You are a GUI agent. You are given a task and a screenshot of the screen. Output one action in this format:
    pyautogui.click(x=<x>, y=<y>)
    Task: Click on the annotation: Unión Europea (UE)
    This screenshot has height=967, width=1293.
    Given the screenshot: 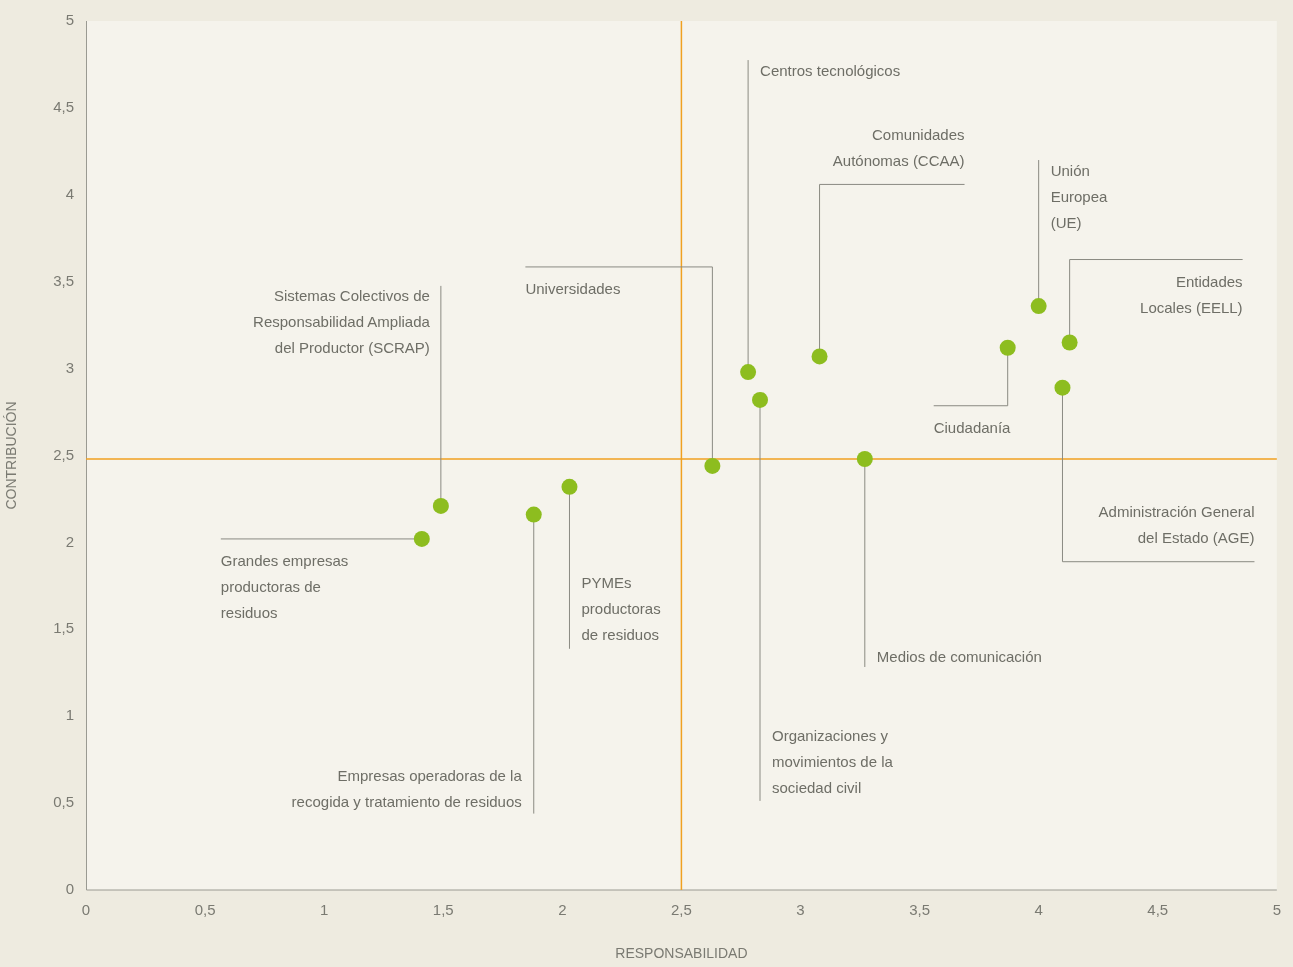 What is the action you would take?
    pyautogui.click(x=1079, y=197)
    